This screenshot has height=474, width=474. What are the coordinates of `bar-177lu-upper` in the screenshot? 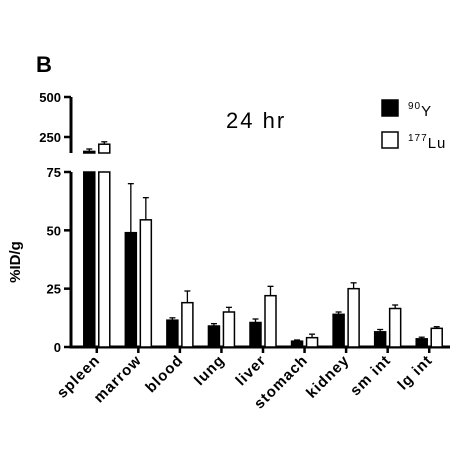 It's located at (104, 148).